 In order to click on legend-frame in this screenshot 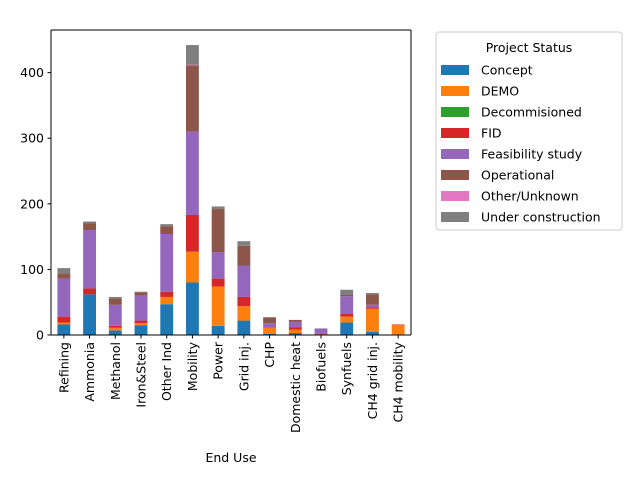, I will do `click(529, 131)`.